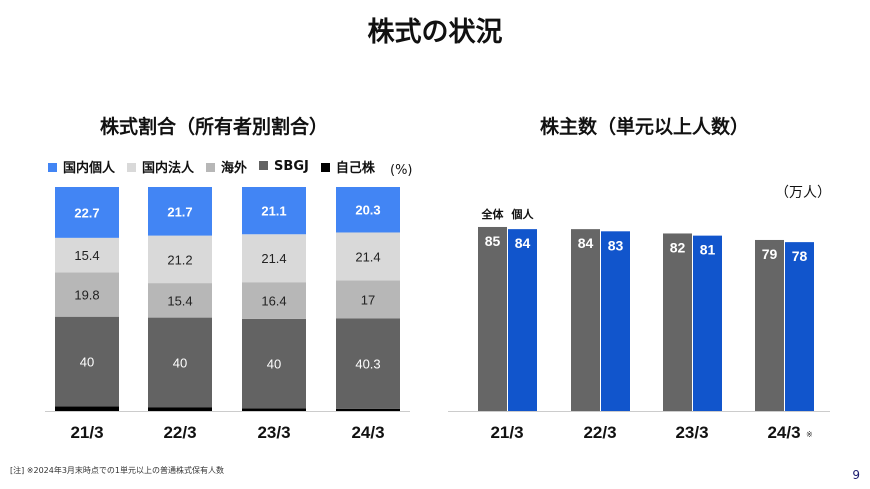 This screenshot has width=870, height=489. What do you see at coordinates (117, 470) in the screenshot?
I see `footnote: [注] ※2024年3月末時点での1単元以上の普通株式保有人数` at bounding box center [117, 470].